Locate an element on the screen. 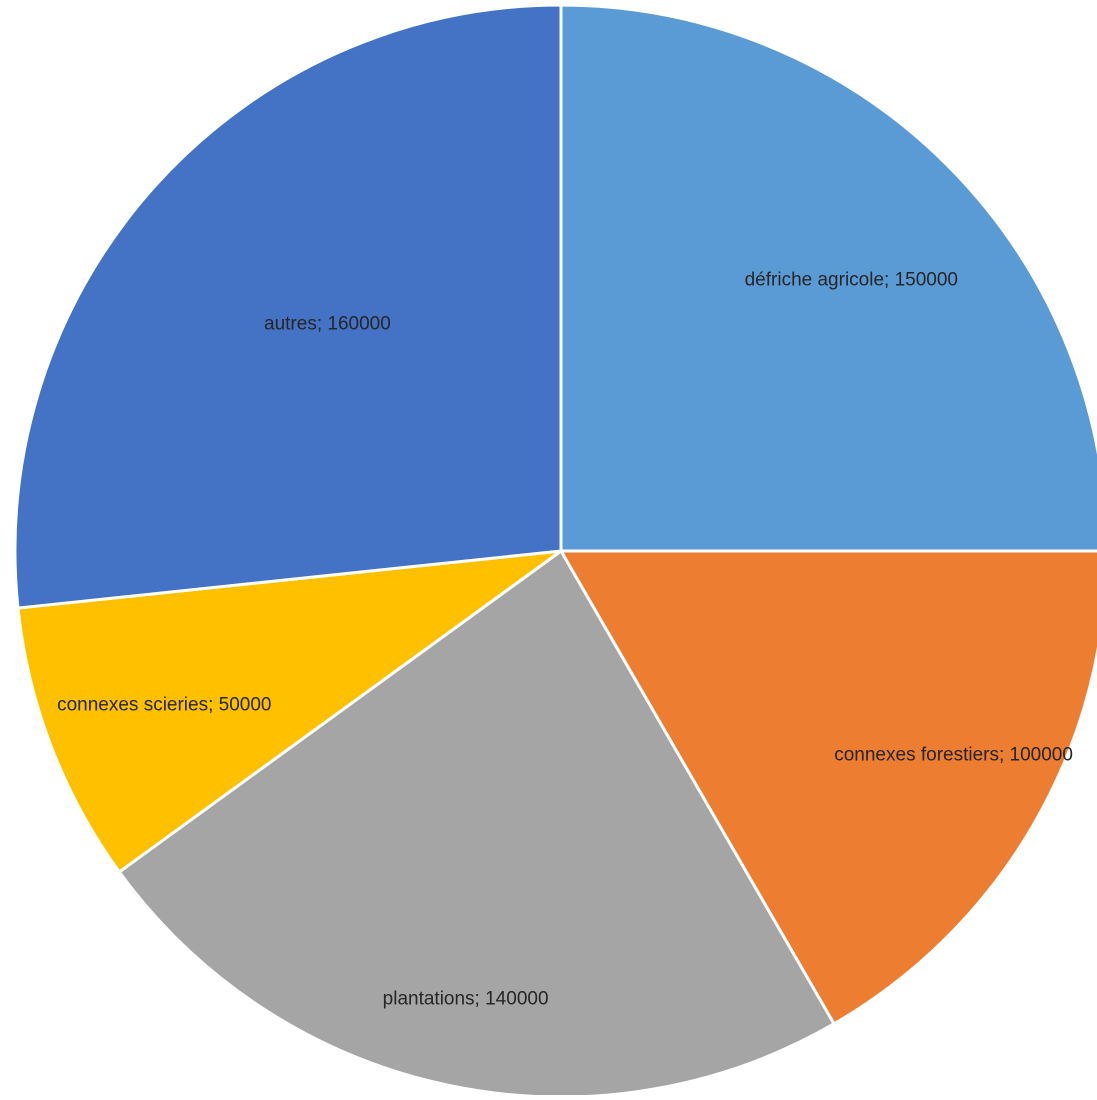  data-label-d-friche-agricole: défriche agricole; 150000 is located at coordinates (851, 280).